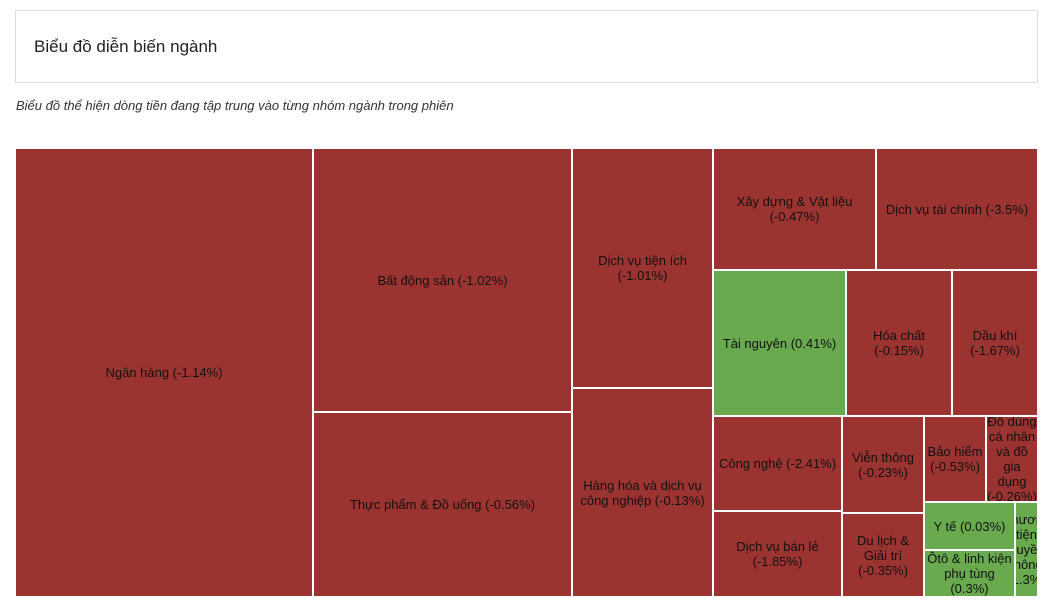 The height and width of the screenshot is (616, 1050). I want to click on tile-label: Hàng hóa và dịch vụ công nghiệp (-0.13%), so click(642, 492).